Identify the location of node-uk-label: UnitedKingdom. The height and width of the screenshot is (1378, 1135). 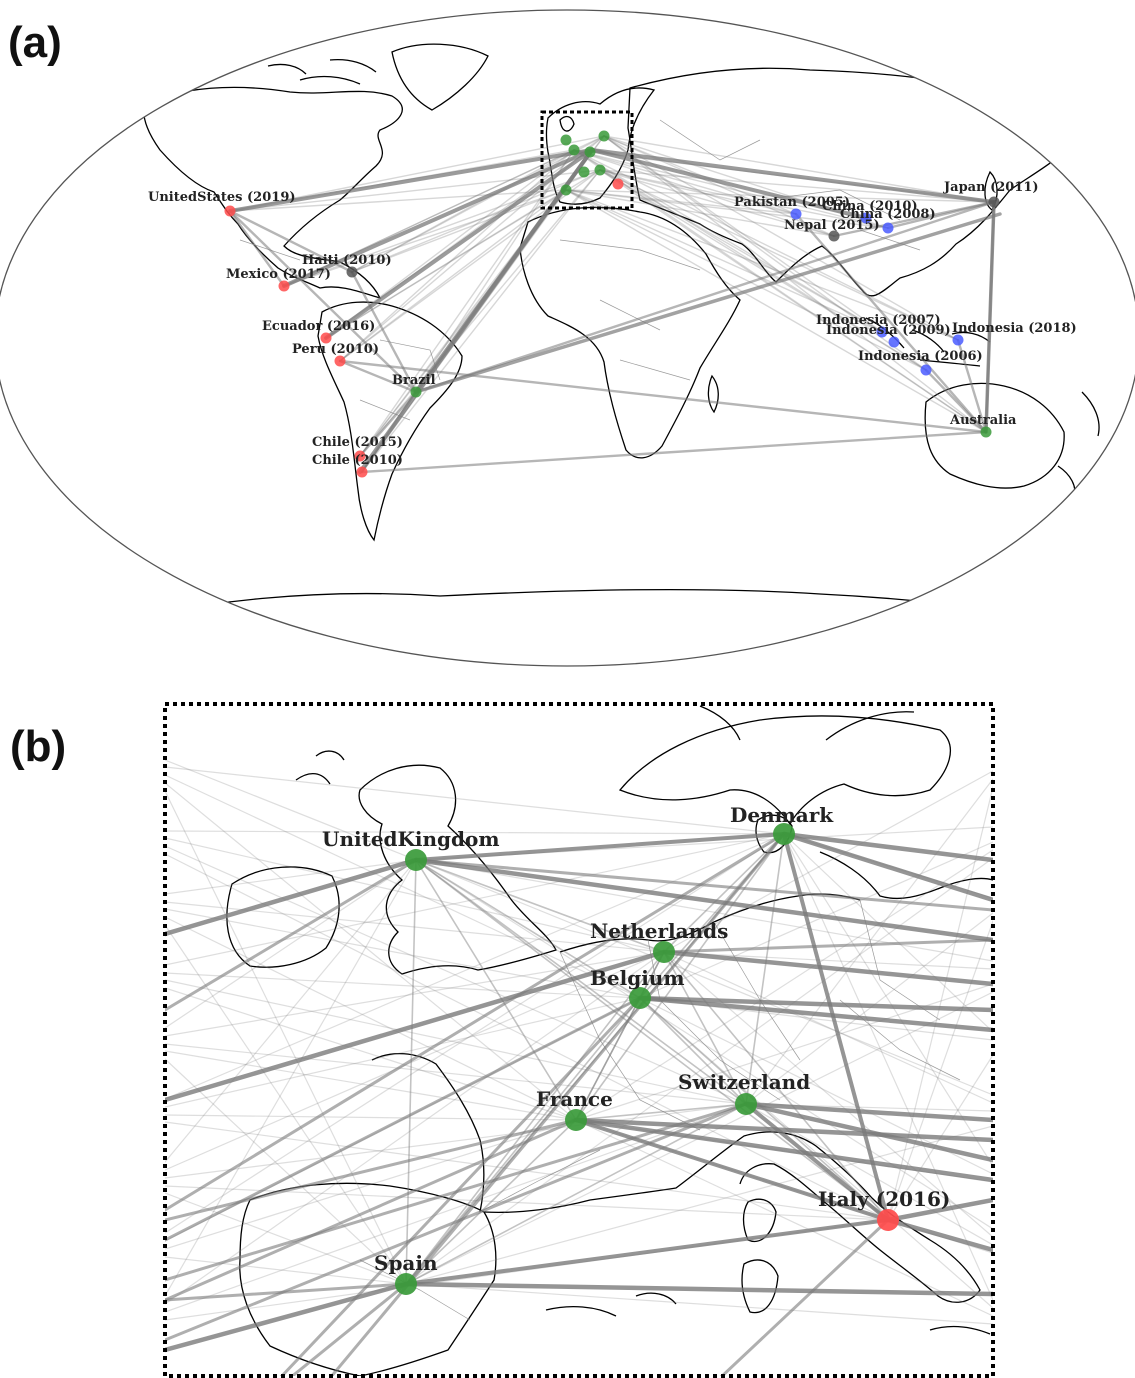
(411, 839).